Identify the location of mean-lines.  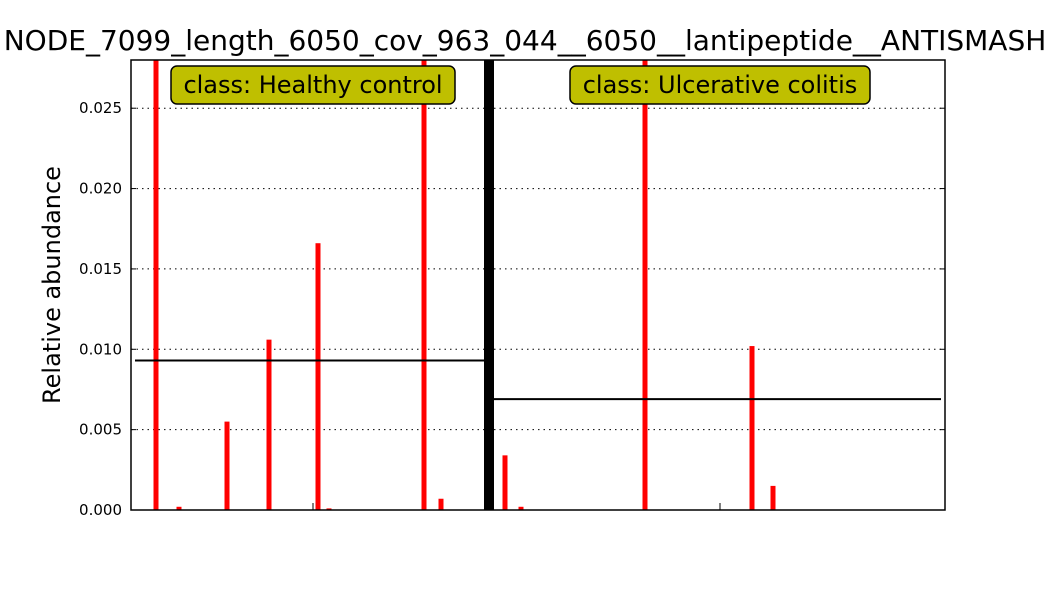
(538, 380).